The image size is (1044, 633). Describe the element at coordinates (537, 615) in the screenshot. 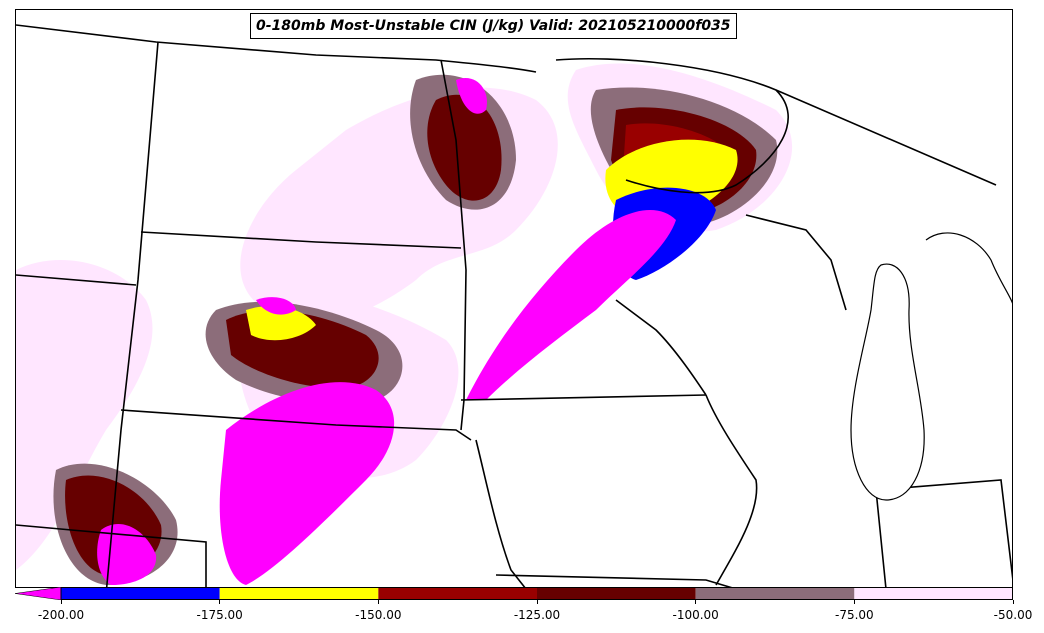

I see `colorbar-tick-label: -125.00` at that location.